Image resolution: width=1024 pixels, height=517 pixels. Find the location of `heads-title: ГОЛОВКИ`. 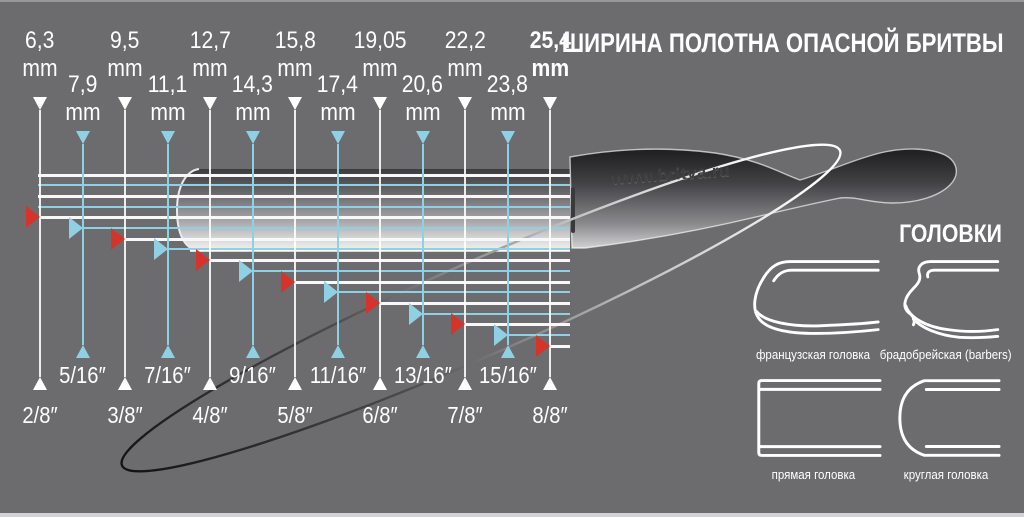

heads-title: ГОЛОВКИ is located at coordinates (950, 234).